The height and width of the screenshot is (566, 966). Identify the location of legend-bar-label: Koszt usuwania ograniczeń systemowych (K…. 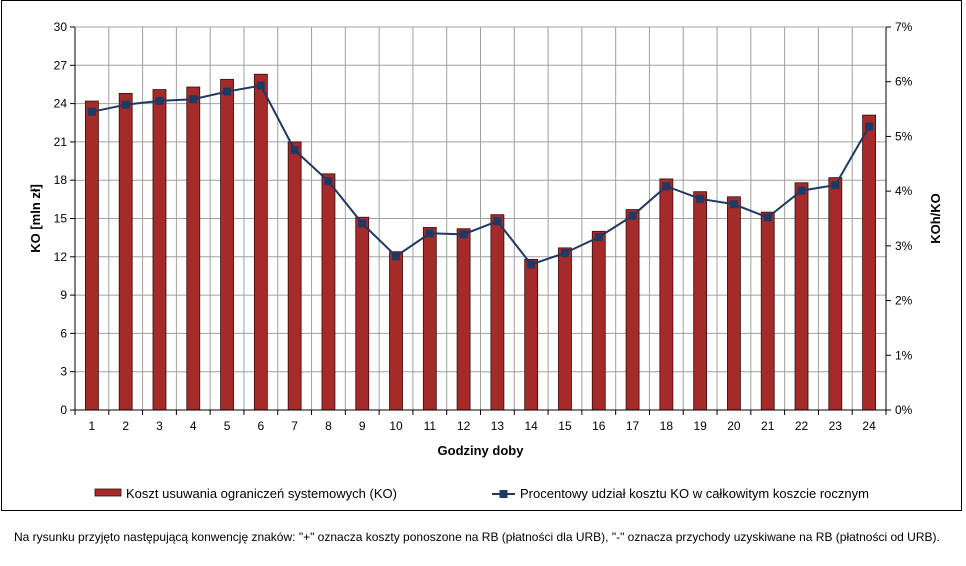
(261, 493).